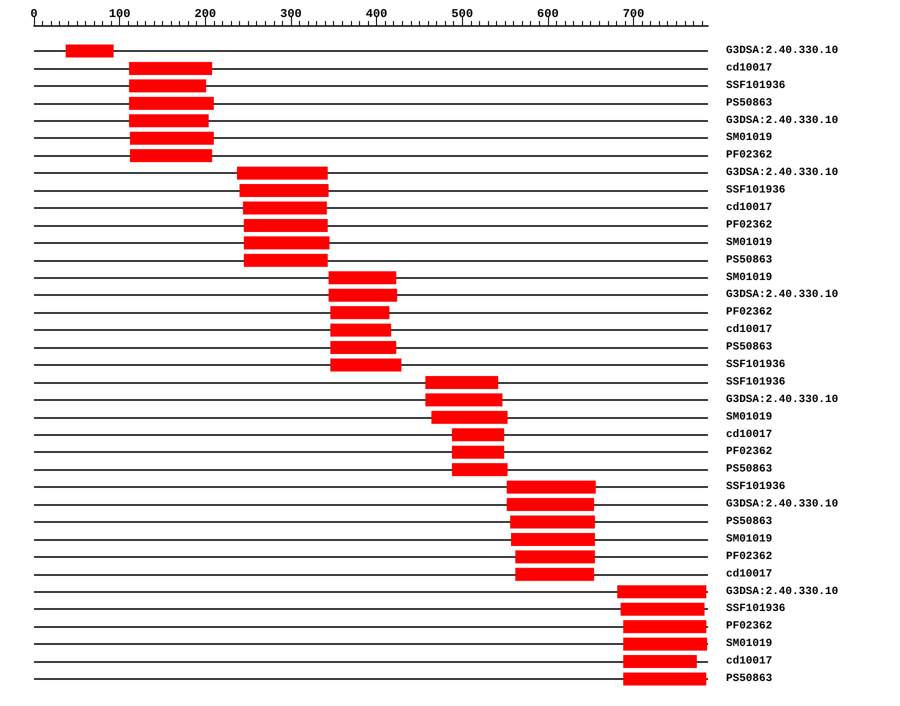 The image size is (900, 706). I want to click on x-tick-label: 200, so click(205, 14).